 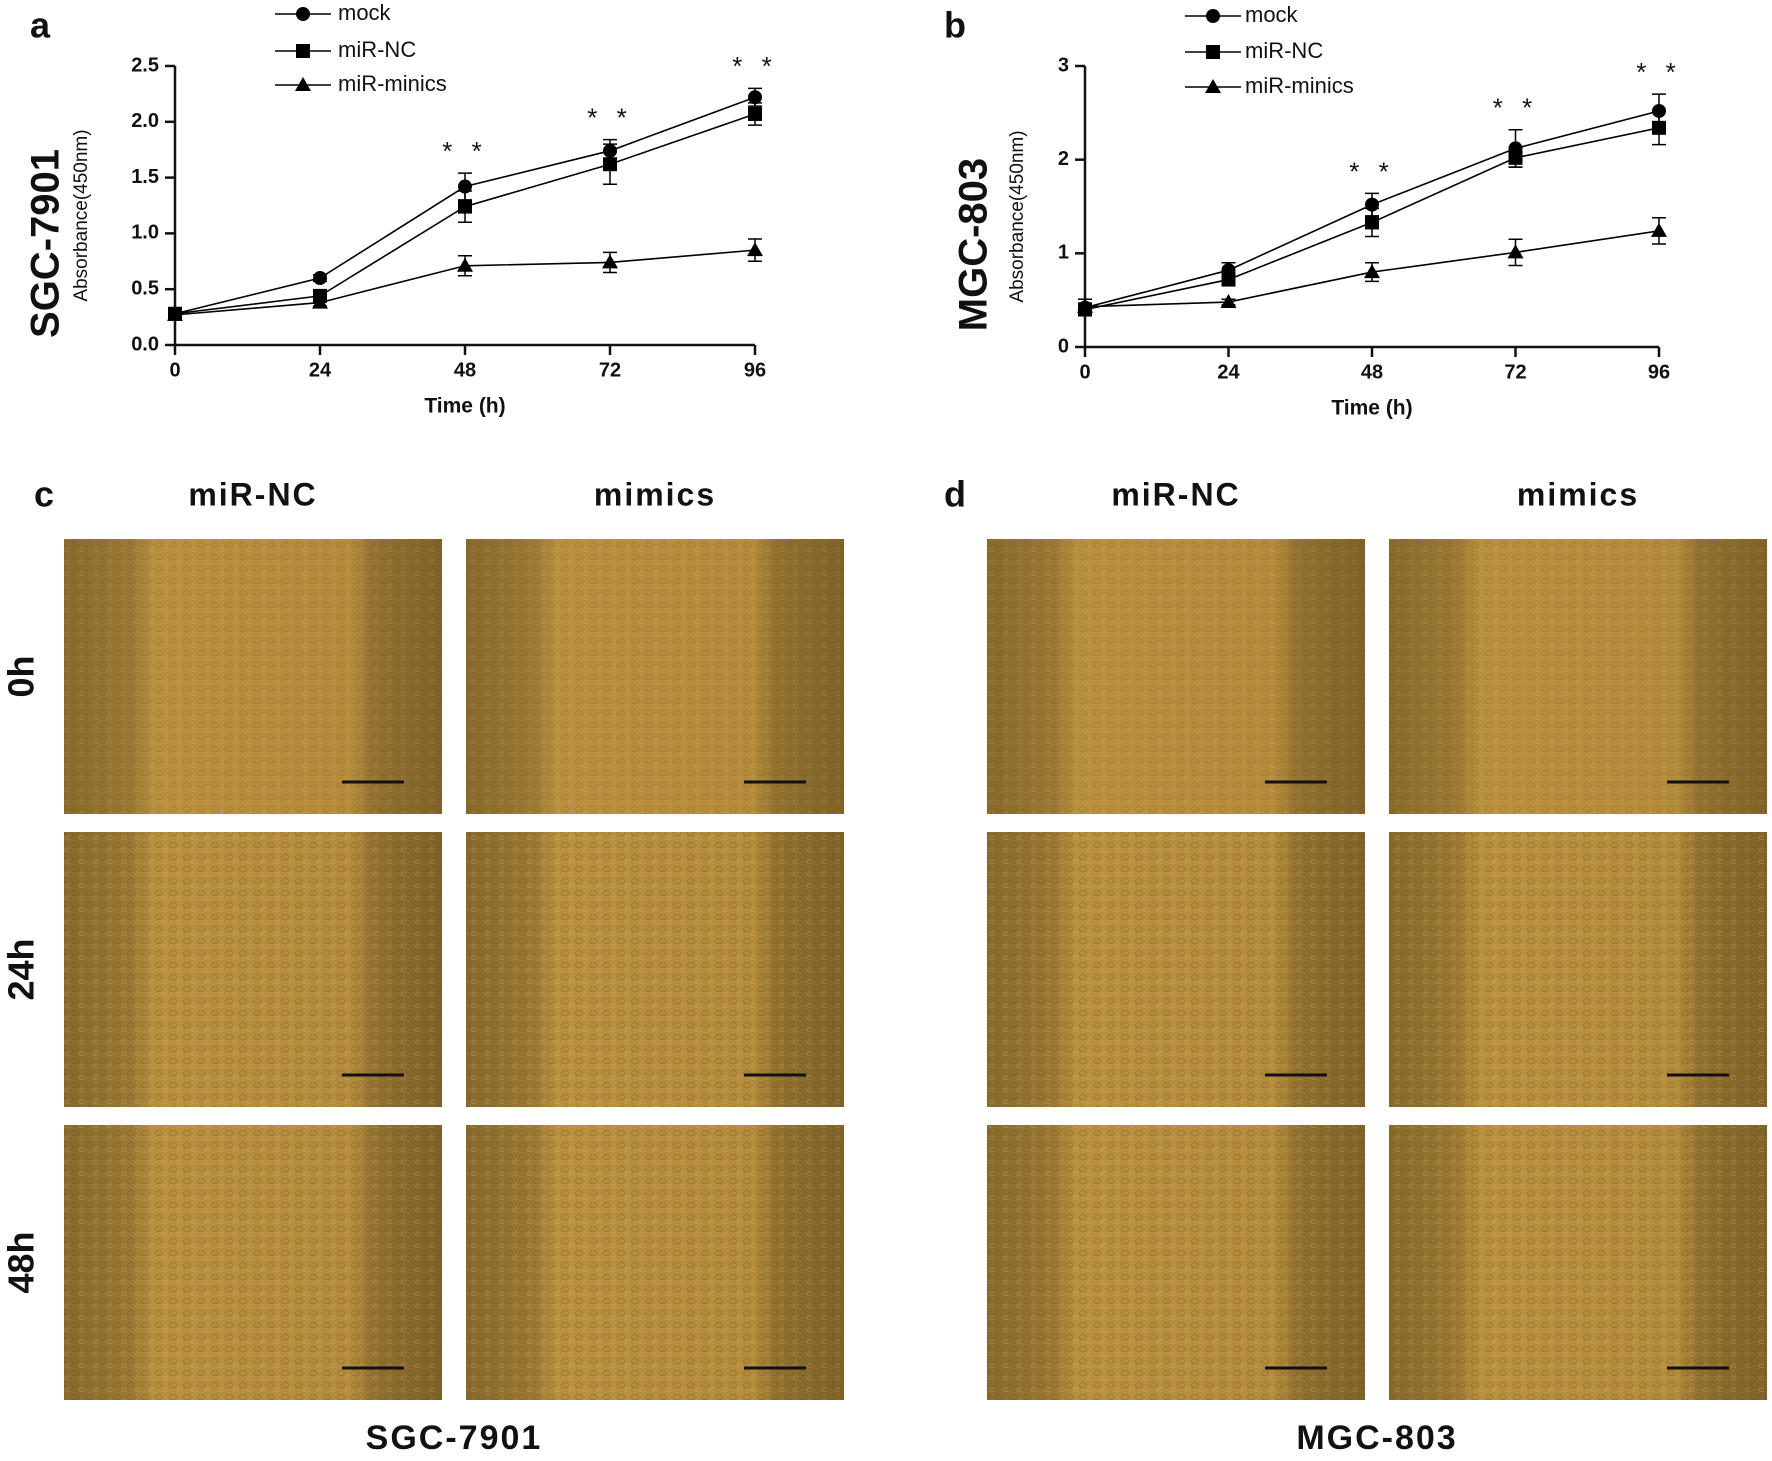 I want to click on y-tick-label: 1.0, so click(x=145, y=233).